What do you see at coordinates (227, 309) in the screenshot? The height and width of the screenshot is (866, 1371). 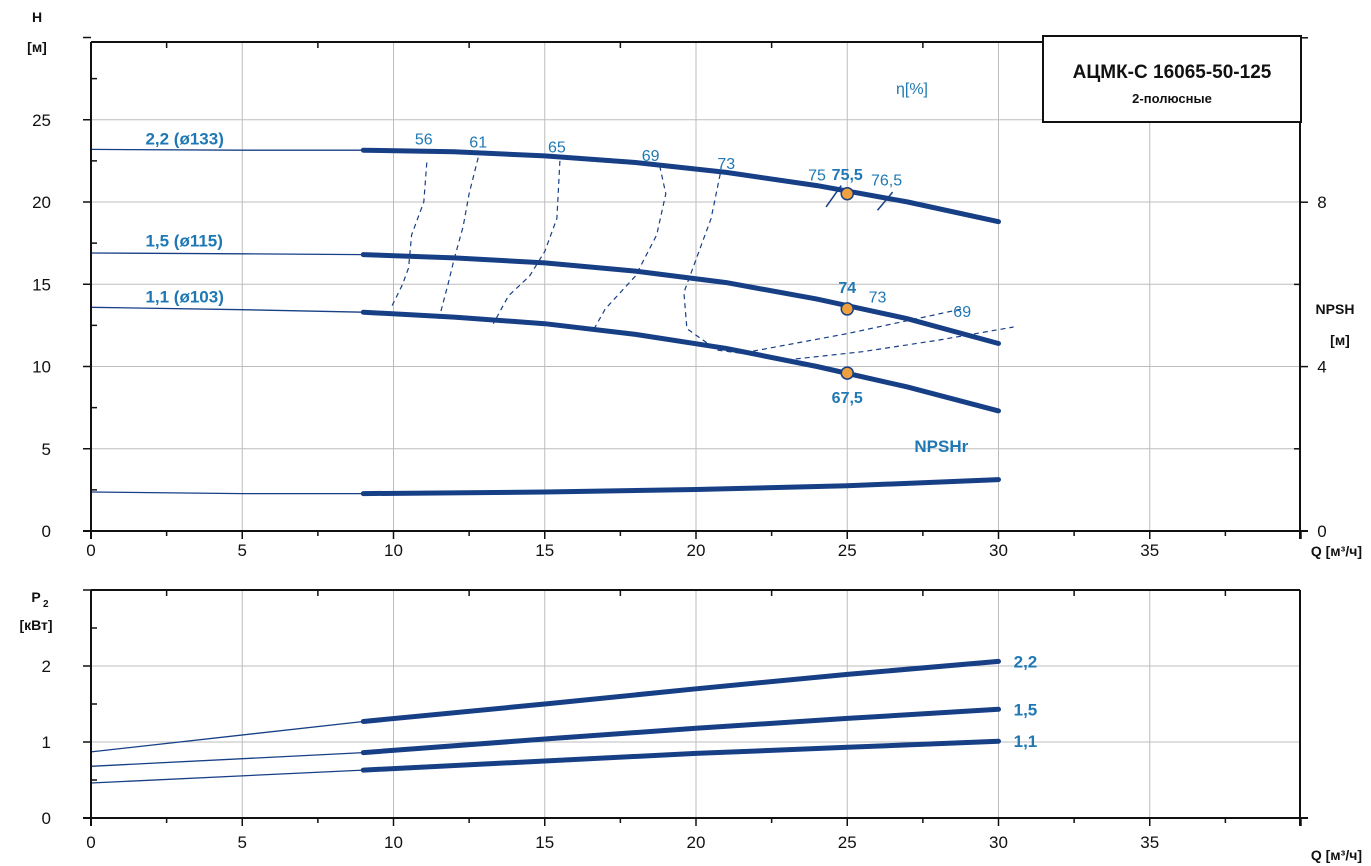 I see `curve-thin-1,1 (ø103)` at bounding box center [227, 309].